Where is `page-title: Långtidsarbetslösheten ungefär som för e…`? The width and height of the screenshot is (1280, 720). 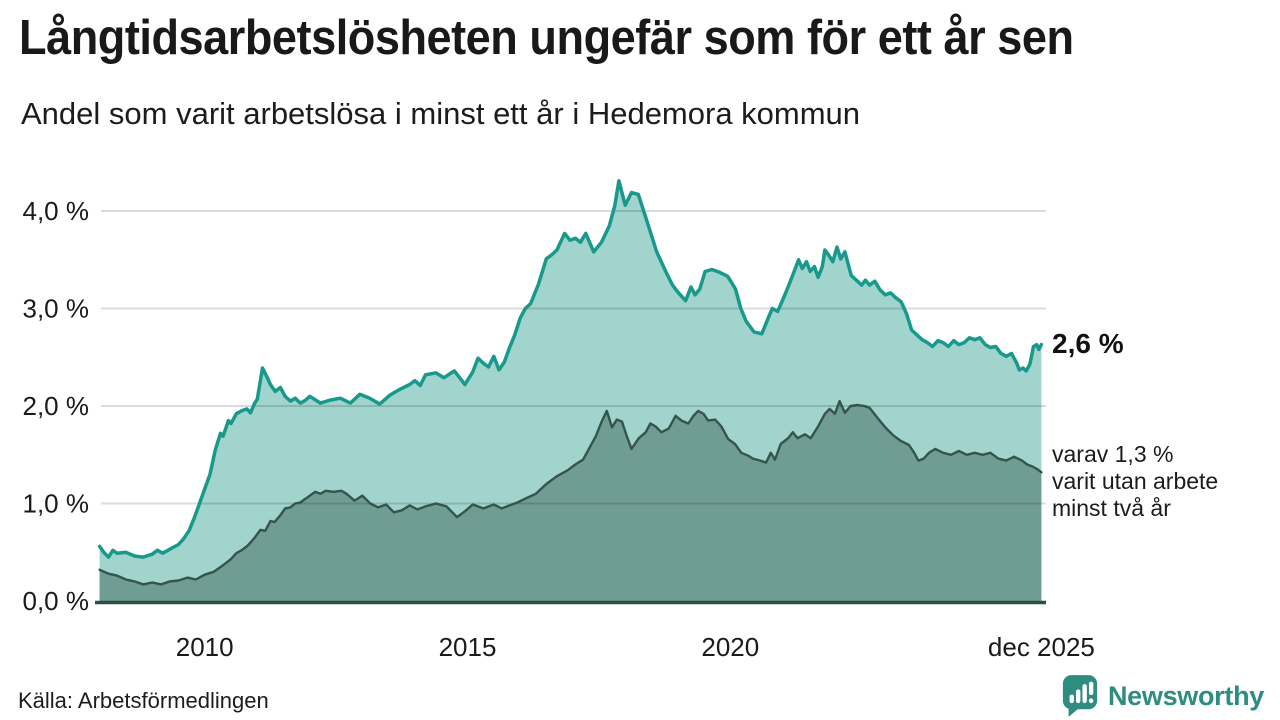 page-title: Långtidsarbetslösheten ungefär som för e… is located at coordinates (546, 38).